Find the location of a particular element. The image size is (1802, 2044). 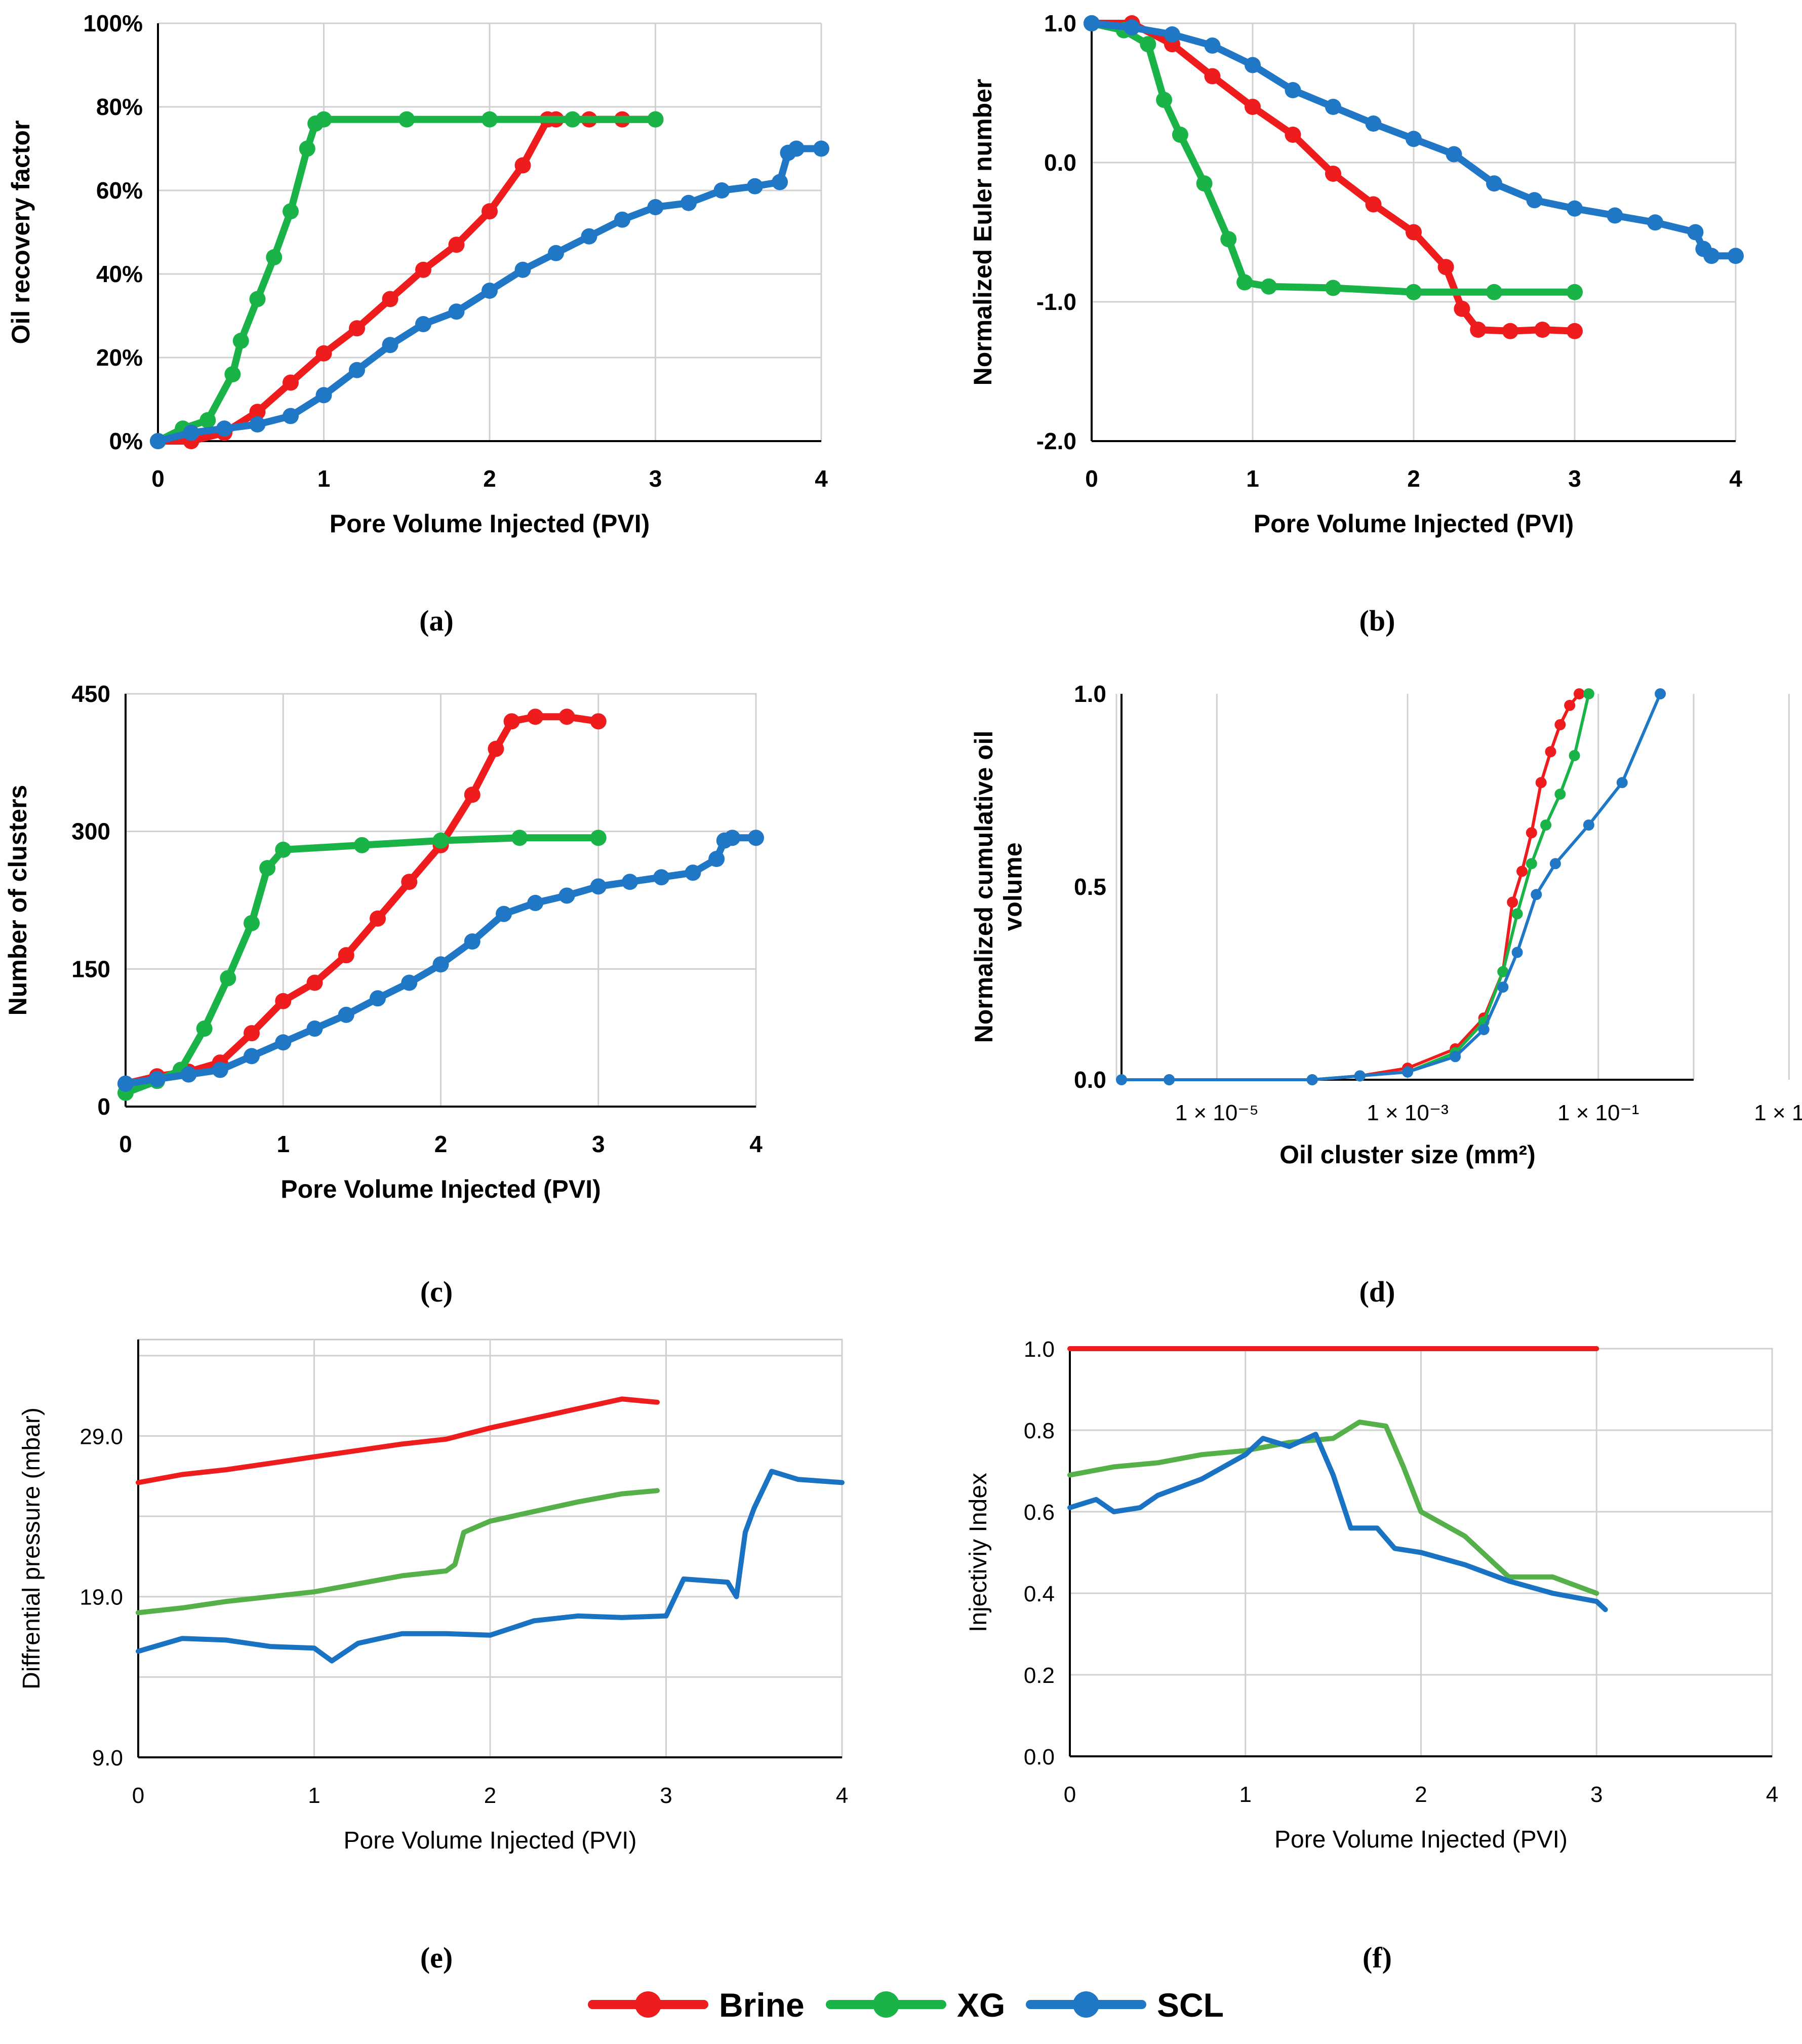

legend-marker-scl is located at coordinates (1086, 2004).